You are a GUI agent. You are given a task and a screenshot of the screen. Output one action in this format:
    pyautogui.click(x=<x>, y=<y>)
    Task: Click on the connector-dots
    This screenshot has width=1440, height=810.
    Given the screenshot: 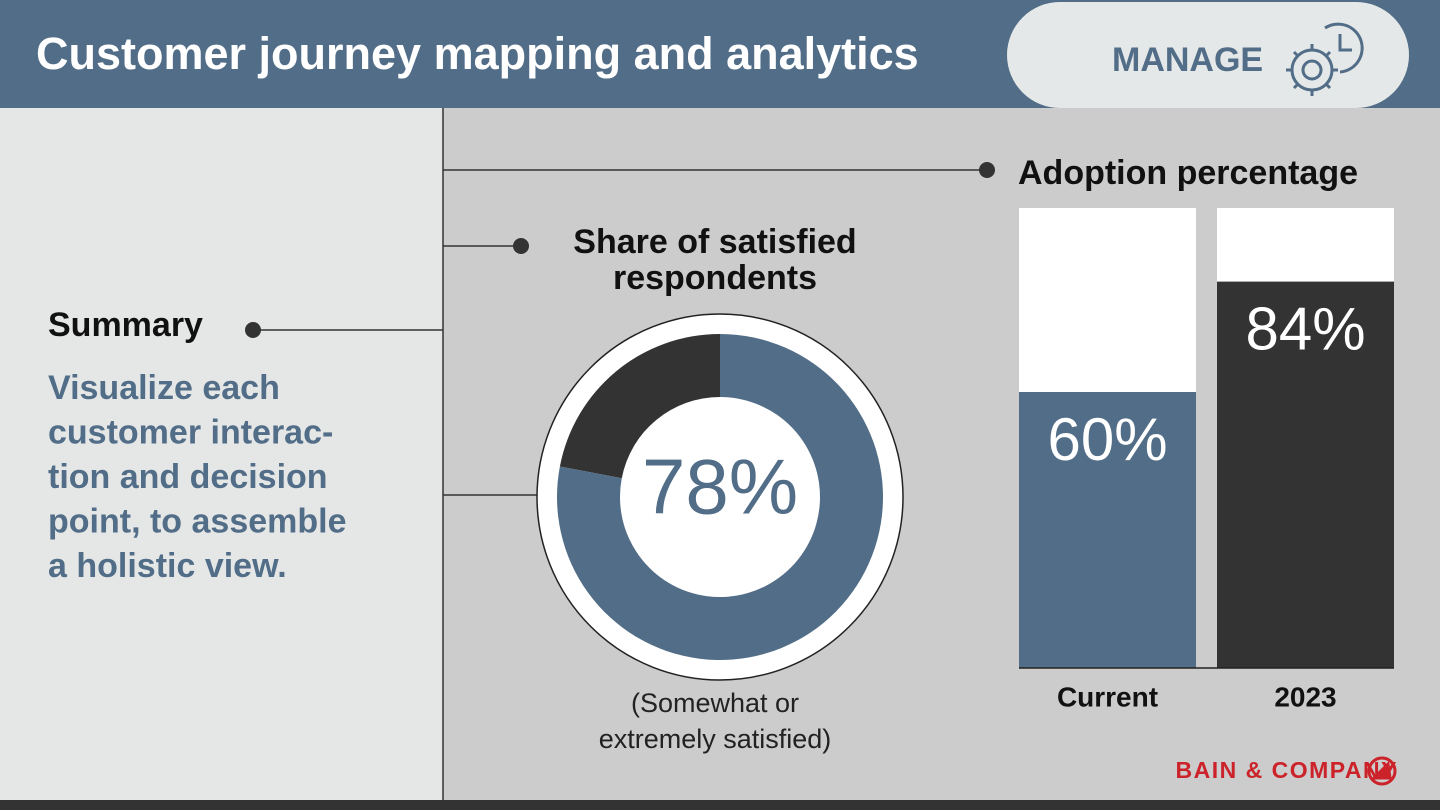 What is the action you would take?
    pyautogui.click(x=620, y=250)
    